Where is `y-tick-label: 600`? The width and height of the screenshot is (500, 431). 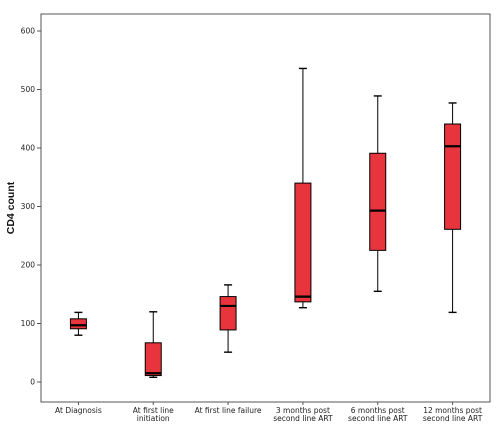 y-tick-label: 600 is located at coordinates (28, 31).